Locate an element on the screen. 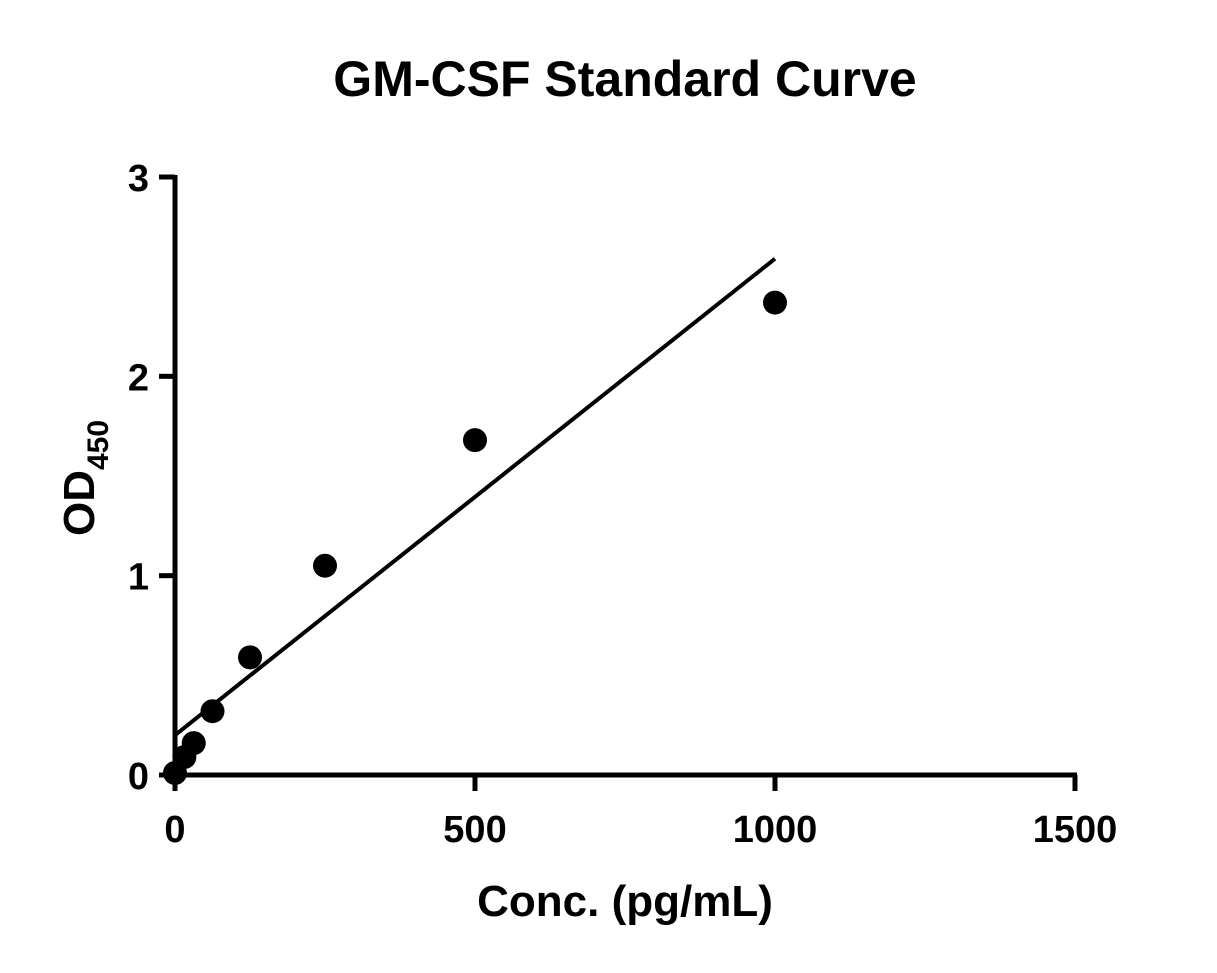 Image resolution: width=1217 pixels, height=973 pixels. y-tick-label: 1 is located at coordinates (138, 578).